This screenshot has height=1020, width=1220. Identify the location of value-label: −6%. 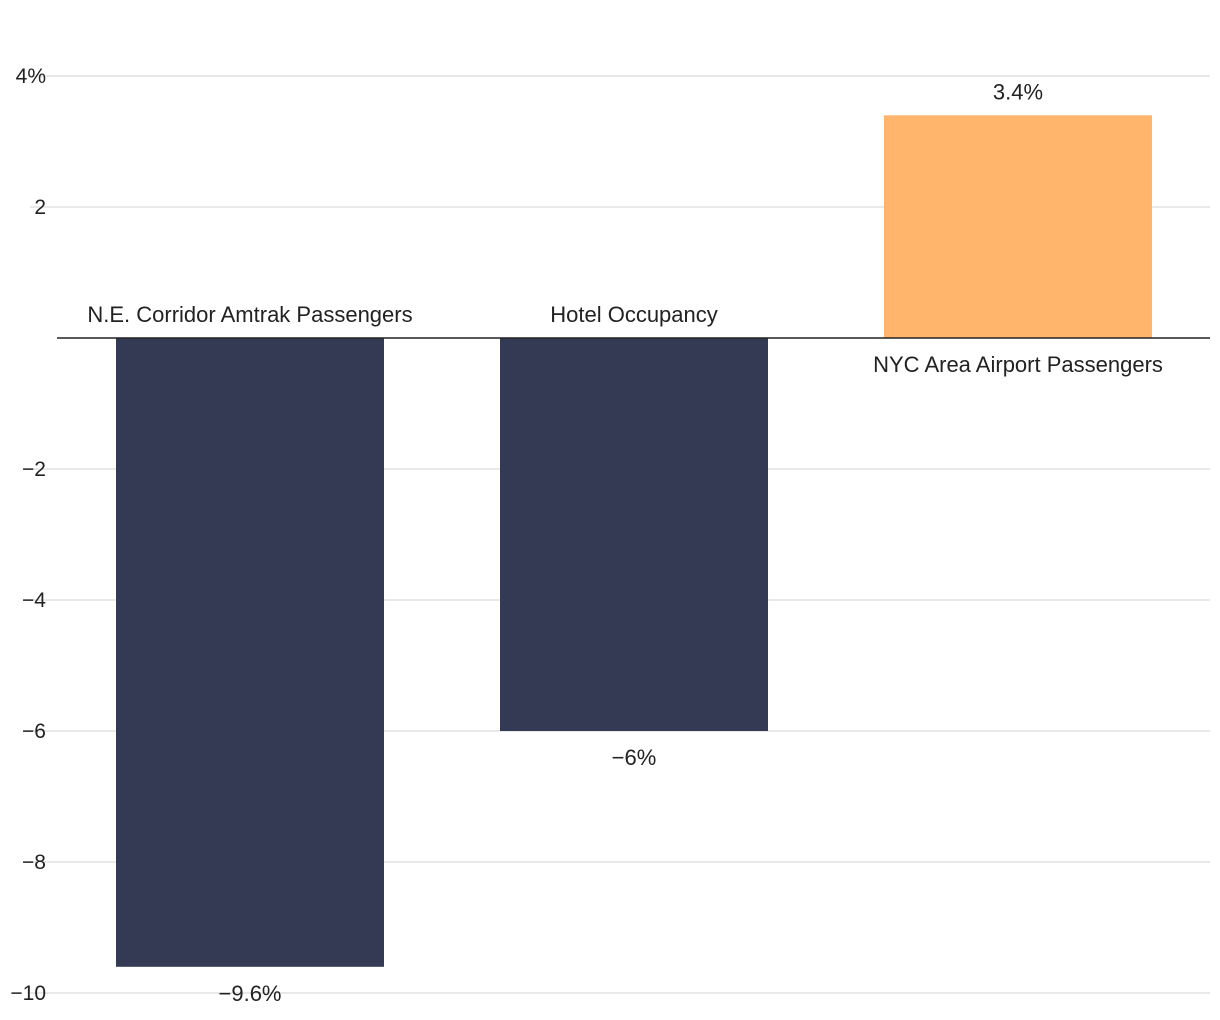
(634, 757).